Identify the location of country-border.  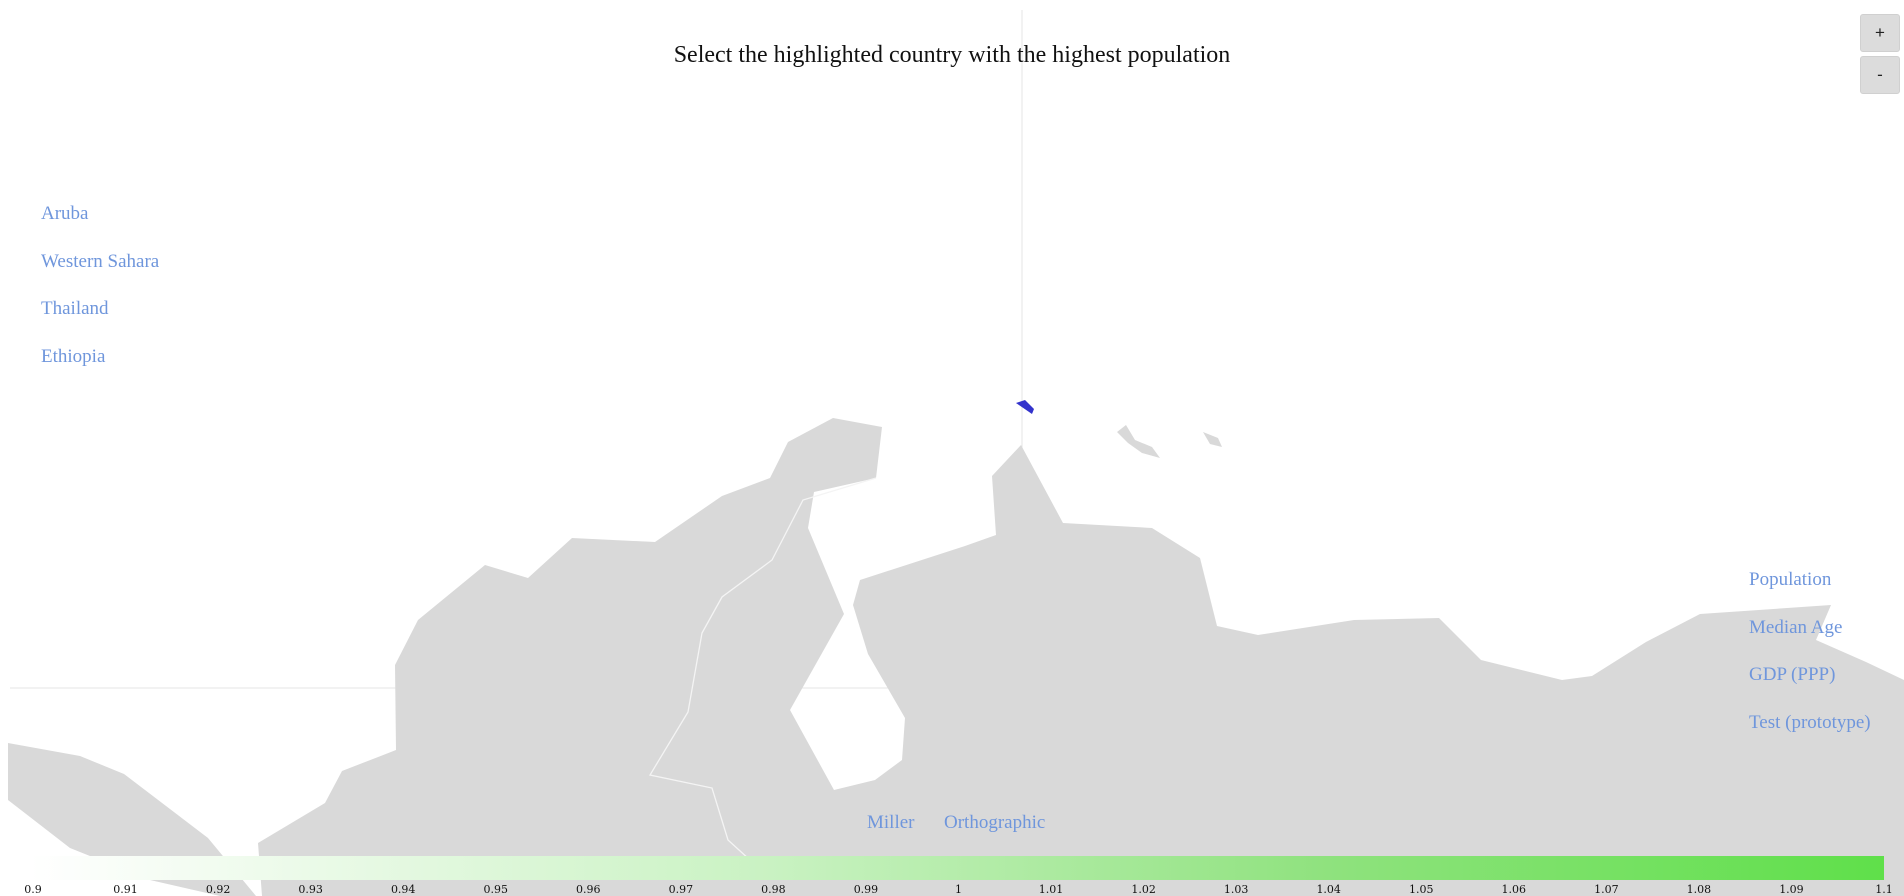
(762, 669).